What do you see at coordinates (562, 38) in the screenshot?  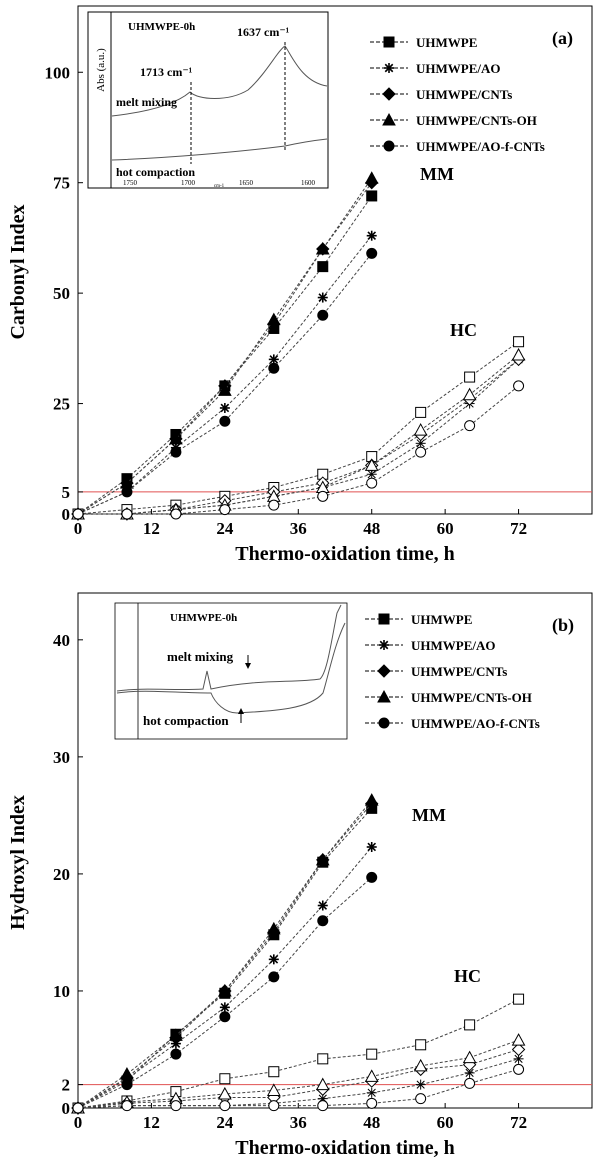 I see `panel-label: (a)` at bounding box center [562, 38].